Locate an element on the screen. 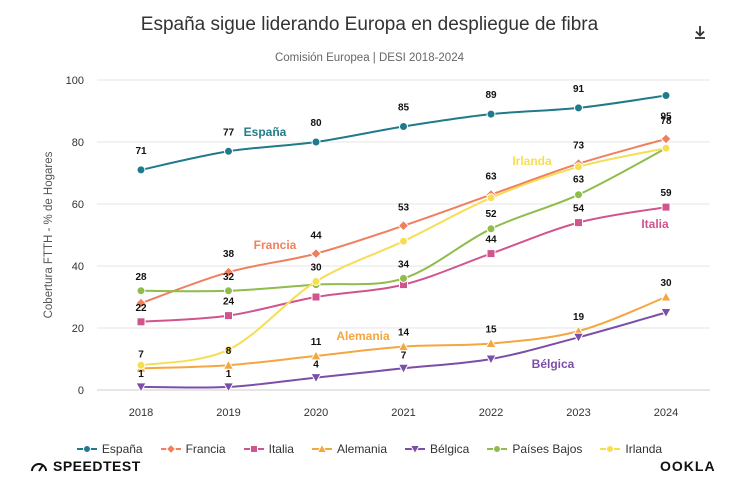  data-label: 22 is located at coordinates (141, 308).